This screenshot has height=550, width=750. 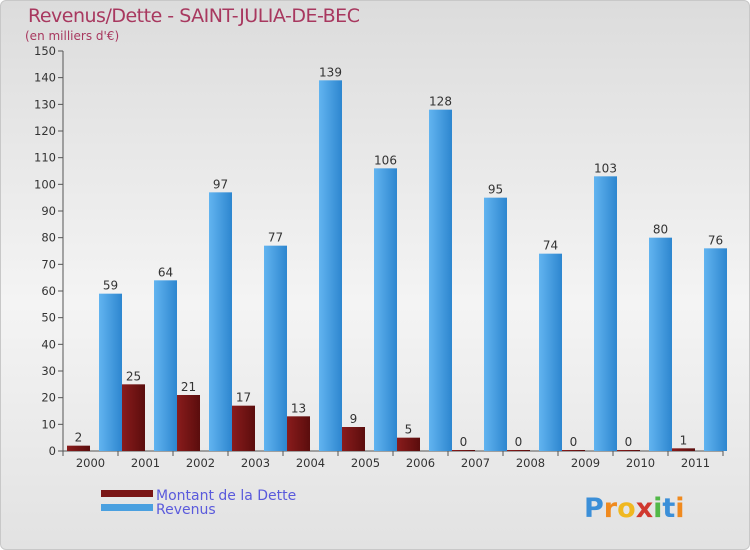 What do you see at coordinates (165, 272) in the screenshot?
I see `value-label: 64` at bounding box center [165, 272].